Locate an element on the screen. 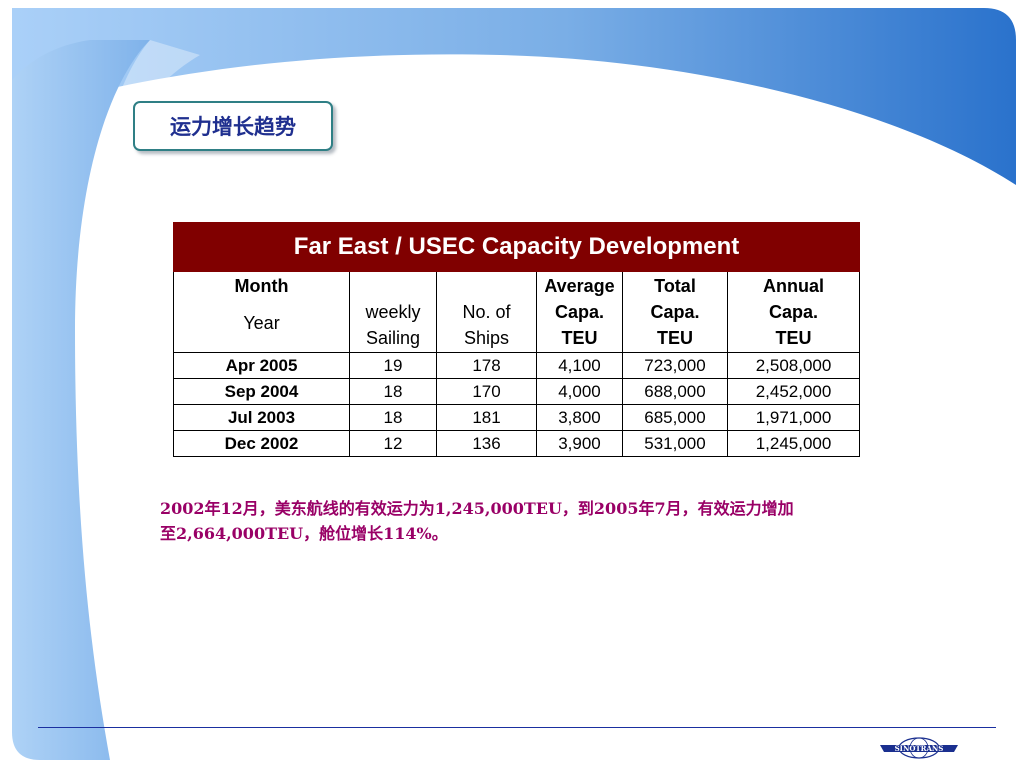  table-row: Dec 2002 12 136 3,900 531,000 1,245,000 is located at coordinates (517, 443).